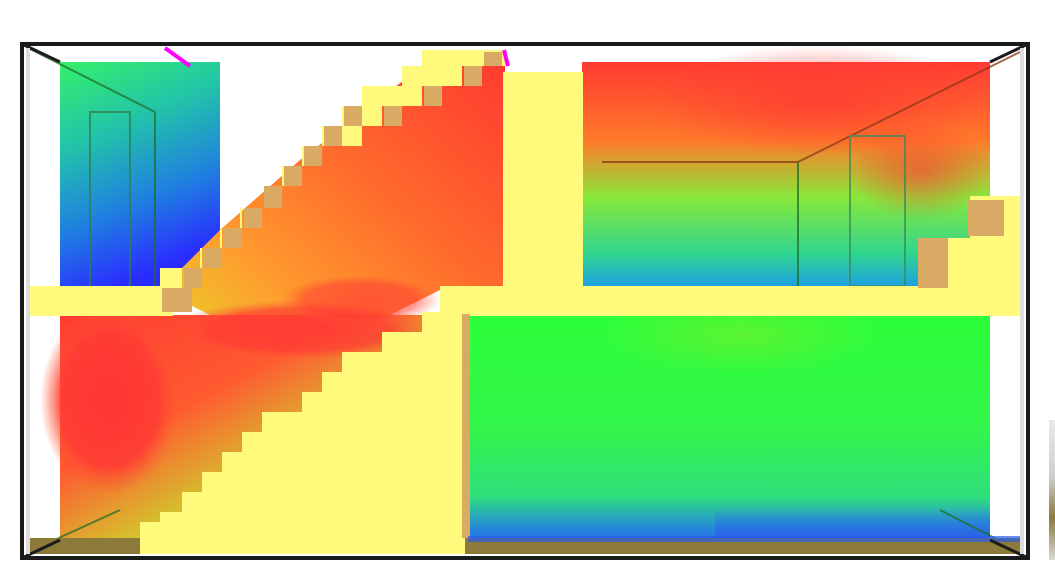 The height and width of the screenshot is (561, 1055). Describe the element at coordinates (301, 421) in the screenshot. I see `lower-staircase` at that location.